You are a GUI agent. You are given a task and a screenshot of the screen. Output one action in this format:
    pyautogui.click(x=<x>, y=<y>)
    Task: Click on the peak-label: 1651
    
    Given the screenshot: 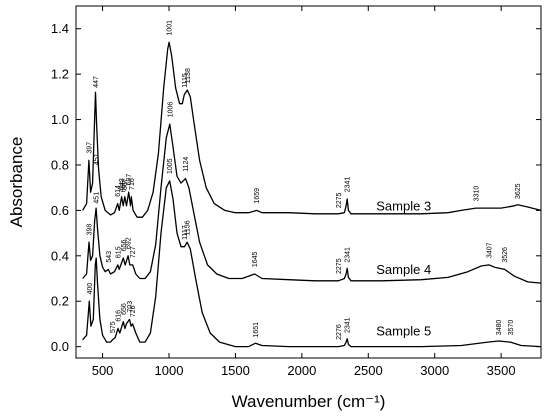 What is the action you would take?
    pyautogui.click(x=256, y=330)
    